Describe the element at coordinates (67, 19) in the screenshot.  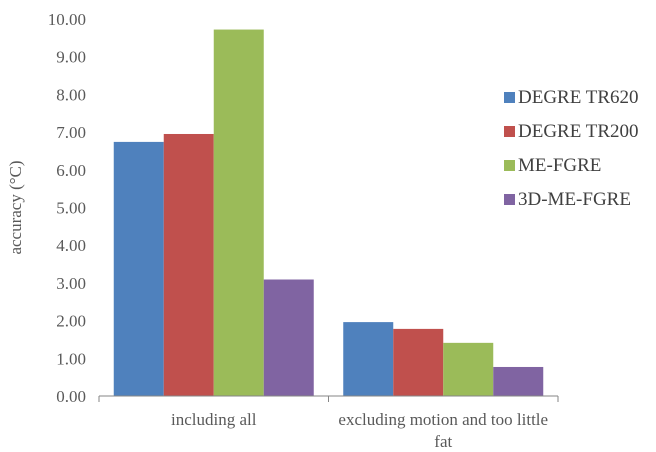
I see `y-tick-label: 10.00` at that location.